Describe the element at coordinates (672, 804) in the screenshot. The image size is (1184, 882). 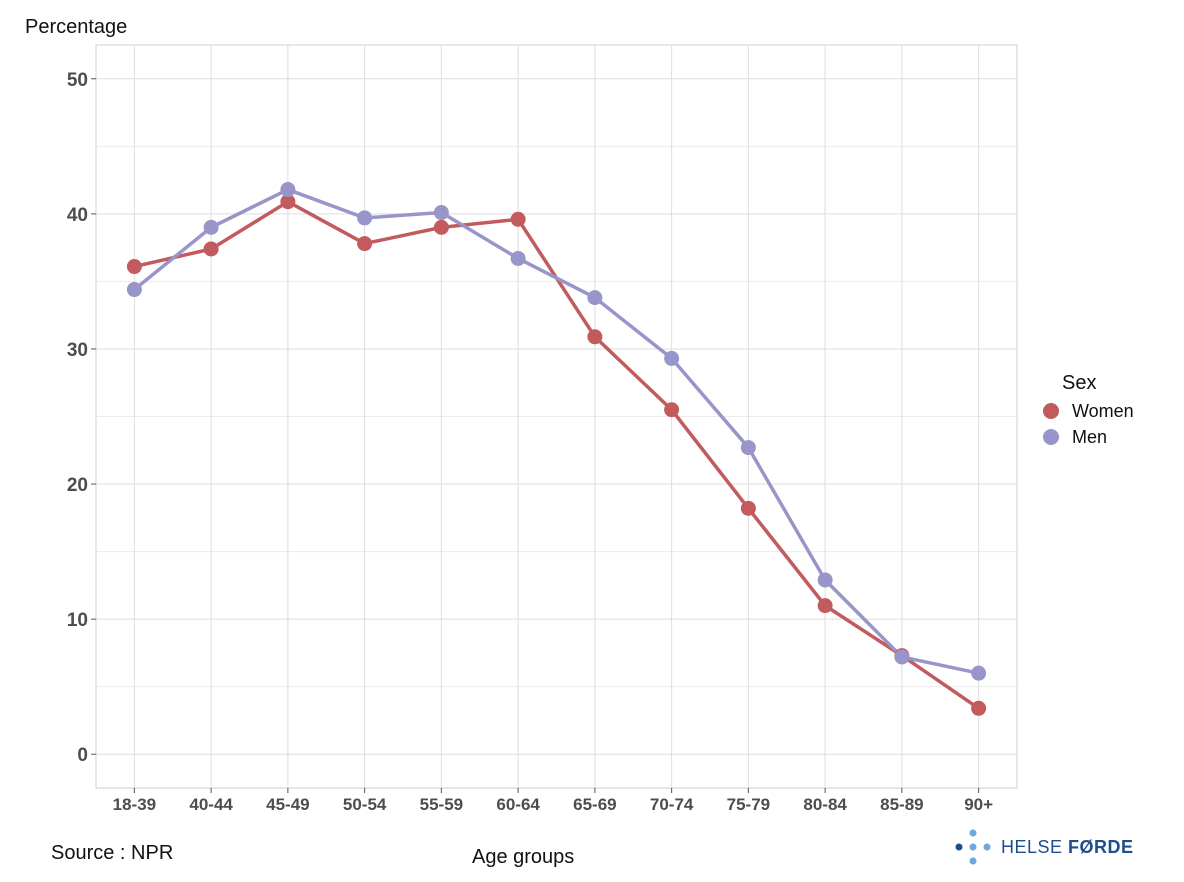
I see `x-tick-label: 70-74` at that location.